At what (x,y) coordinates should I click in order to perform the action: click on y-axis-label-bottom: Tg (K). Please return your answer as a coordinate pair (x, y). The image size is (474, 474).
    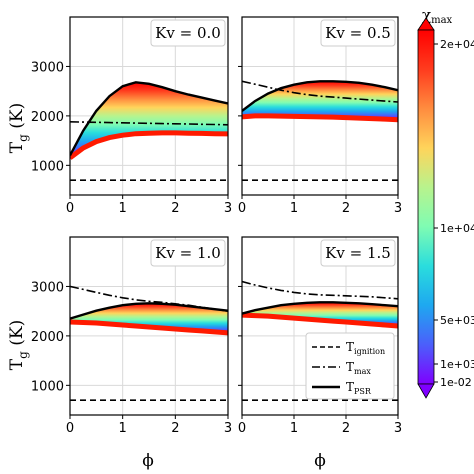
    Looking at the image, I should click on (18, 345).